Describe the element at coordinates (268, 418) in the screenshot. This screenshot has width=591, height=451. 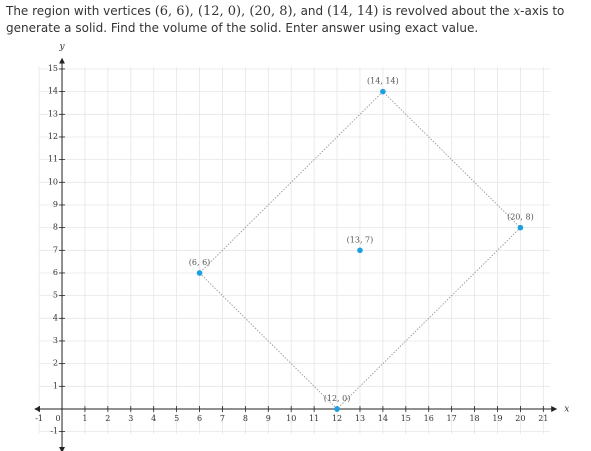
I see `x-tick-label: 9` at that location.